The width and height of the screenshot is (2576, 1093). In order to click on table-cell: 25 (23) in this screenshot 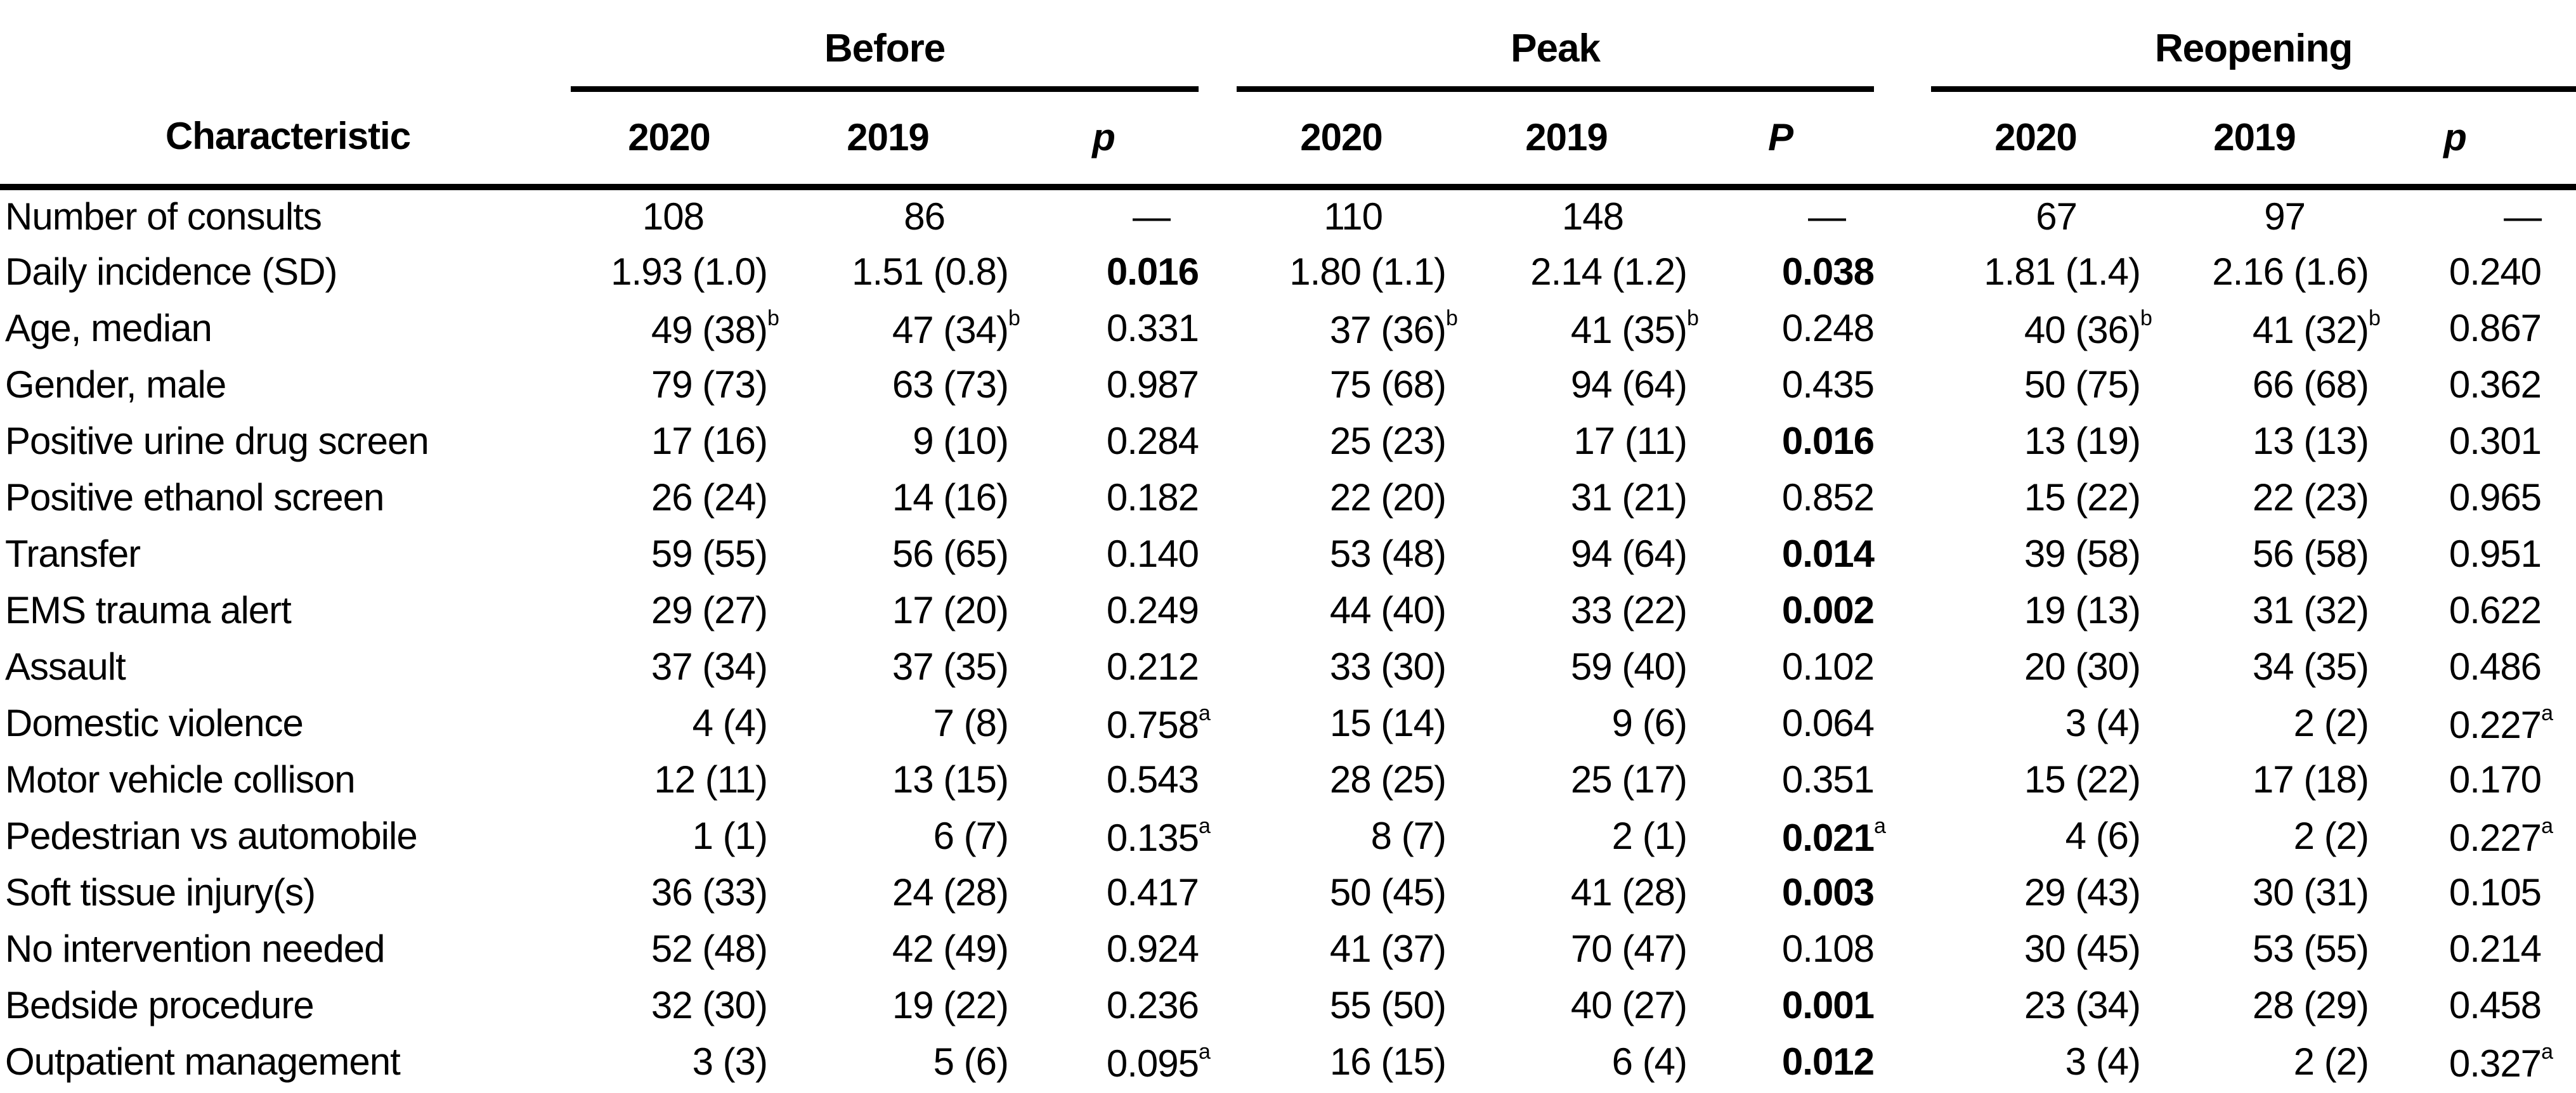, I will do `click(1388, 440)`.